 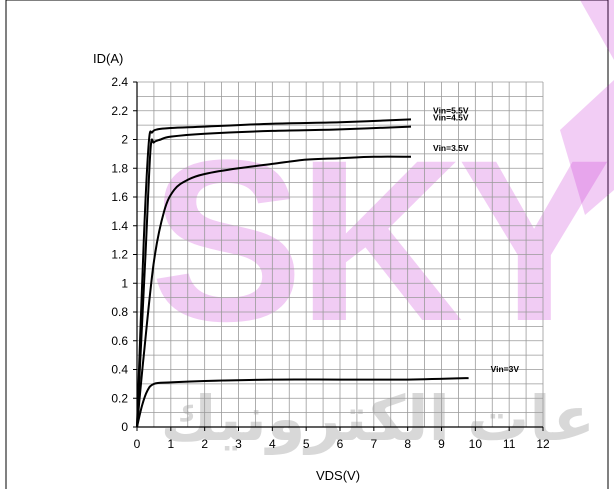 I want to click on x-tick-label: 11, so click(x=509, y=444).